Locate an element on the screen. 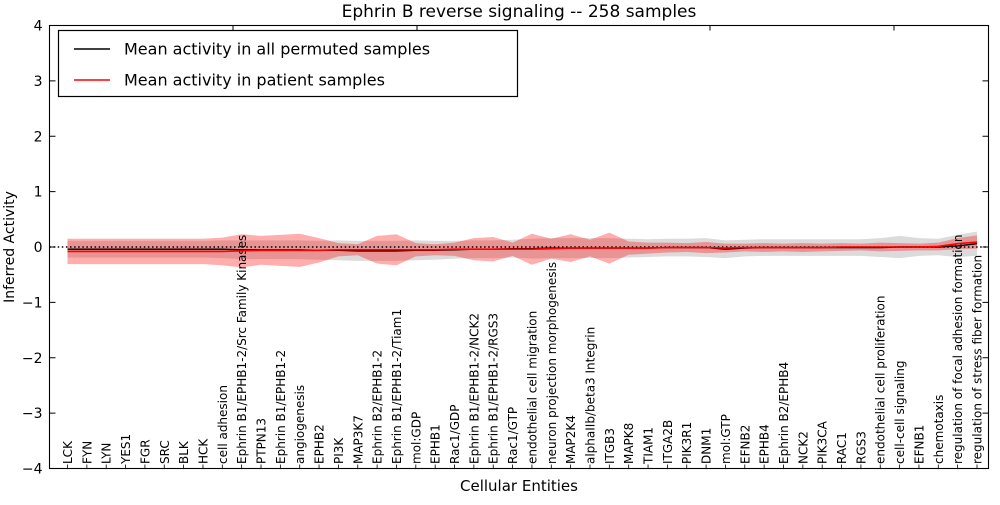 This screenshot has width=1000, height=505. y-tick-label: 0 is located at coordinates (38, 248).